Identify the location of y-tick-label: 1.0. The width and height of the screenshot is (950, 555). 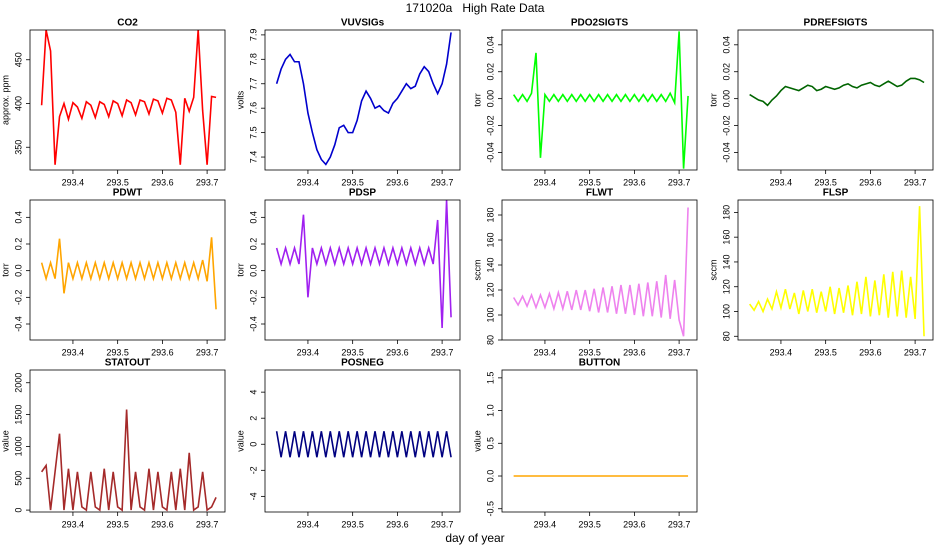
(490, 410).